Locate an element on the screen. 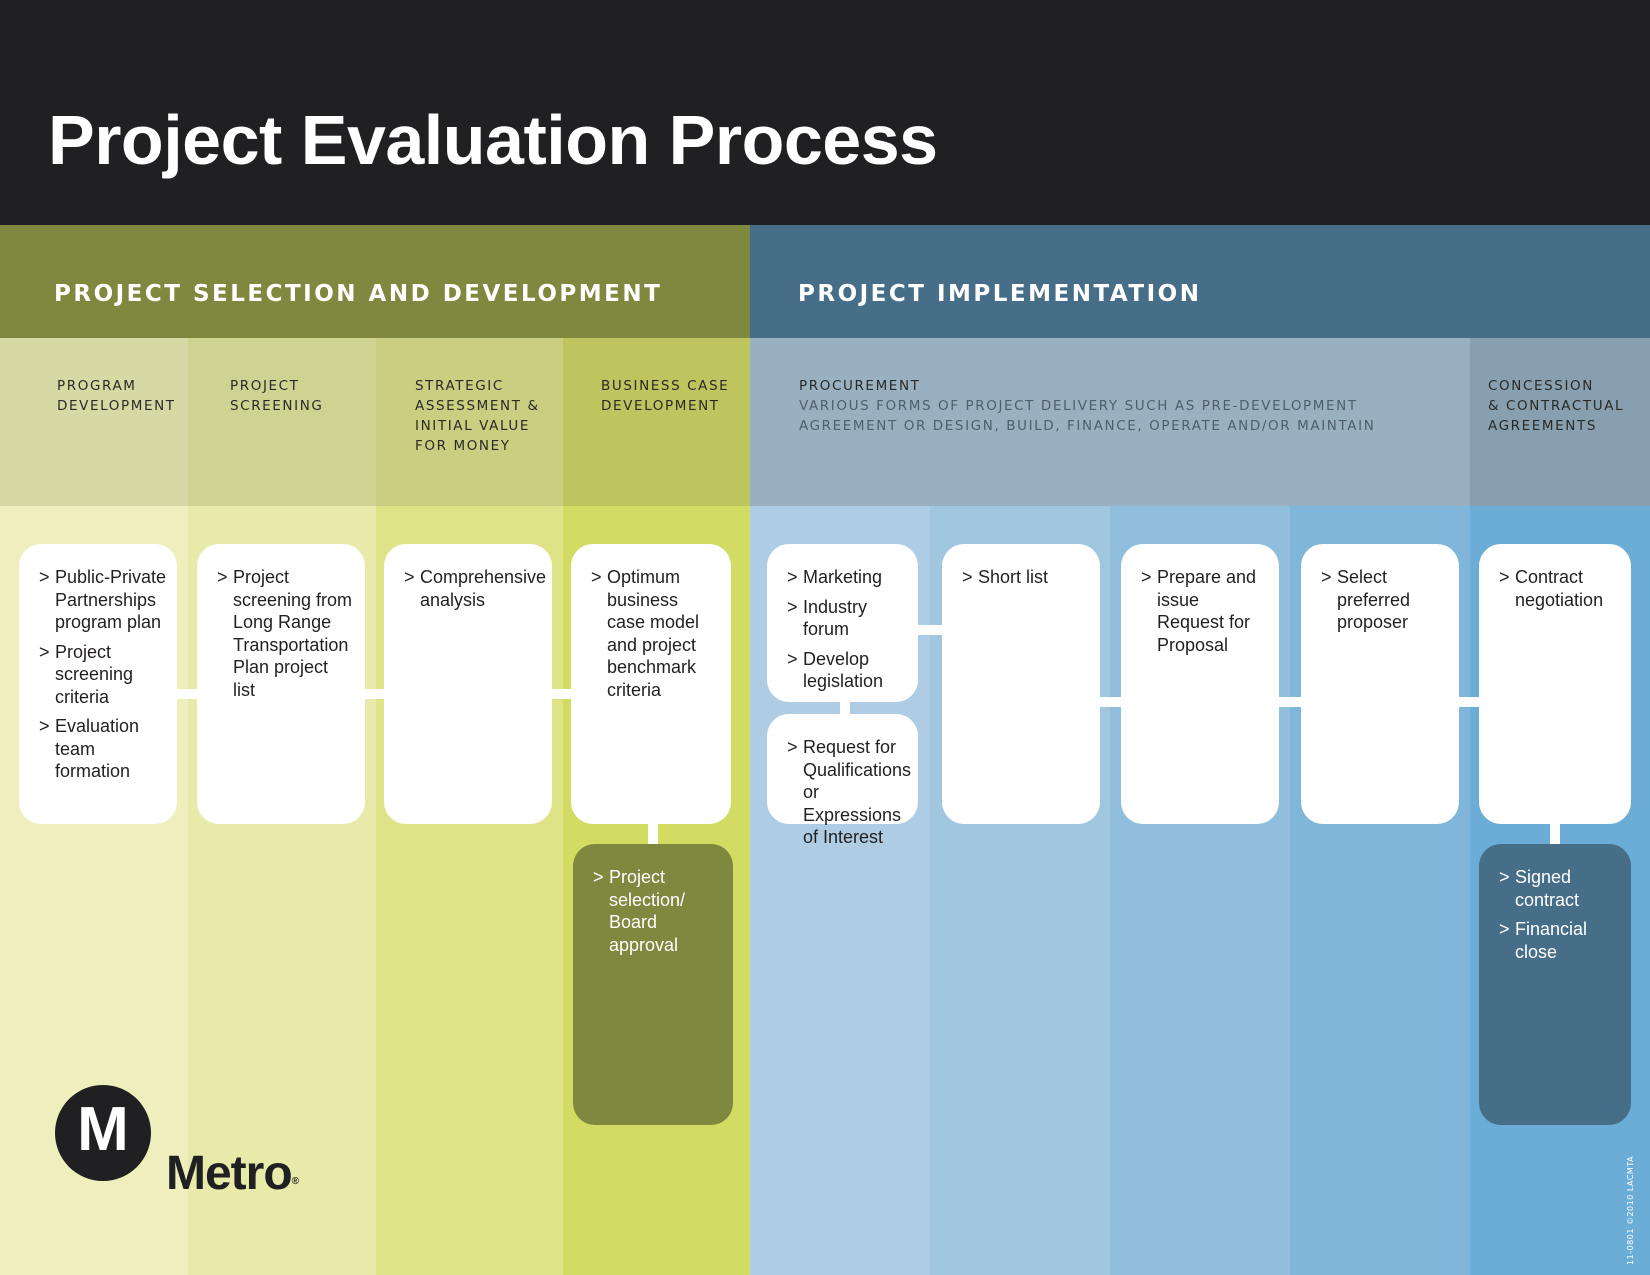 Image resolution: width=1650 pixels, height=1275 pixels. card-short-list: Short list is located at coordinates (1021, 684).